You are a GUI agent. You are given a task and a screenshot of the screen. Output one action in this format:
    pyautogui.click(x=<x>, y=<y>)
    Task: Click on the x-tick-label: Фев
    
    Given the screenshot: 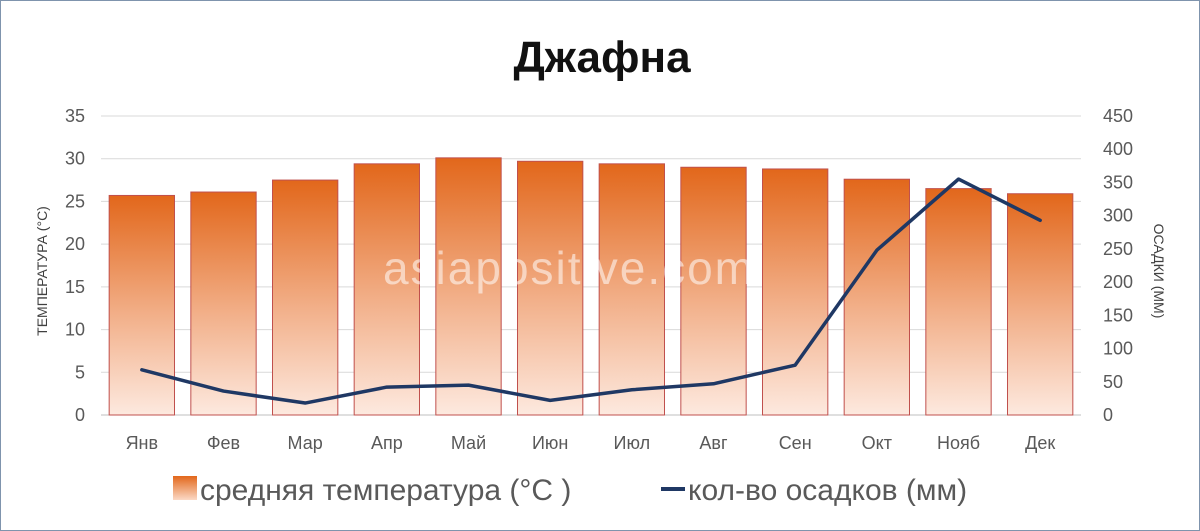 What is the action you would take?
    pyautogui.click(x=223, y=443)
    